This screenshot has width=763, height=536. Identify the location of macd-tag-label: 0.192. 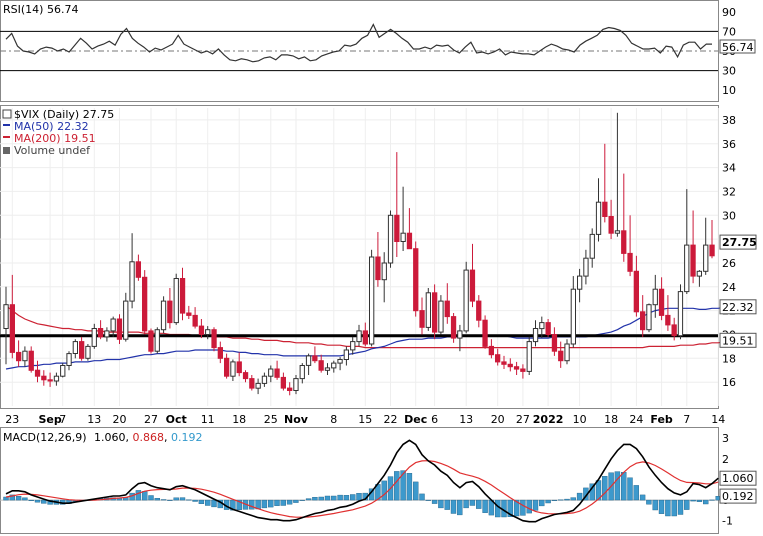
(738, 496).